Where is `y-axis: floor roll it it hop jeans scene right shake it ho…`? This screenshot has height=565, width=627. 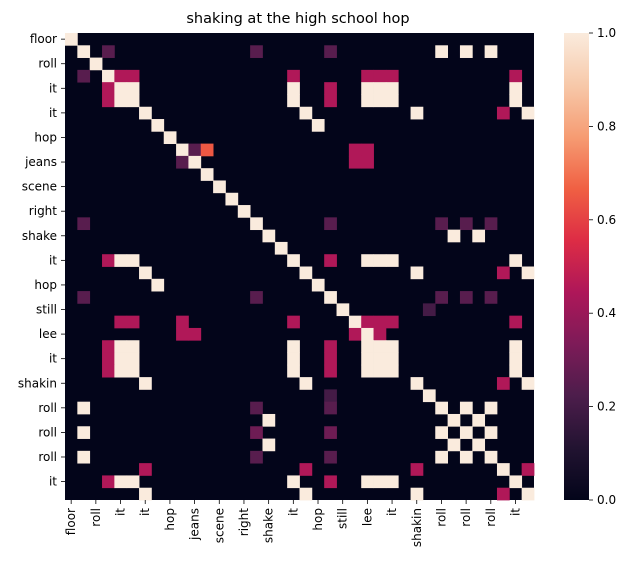
y-axis: floor roll it it hop jeans scene right shake it ho… is located at coordinates (41, 260).